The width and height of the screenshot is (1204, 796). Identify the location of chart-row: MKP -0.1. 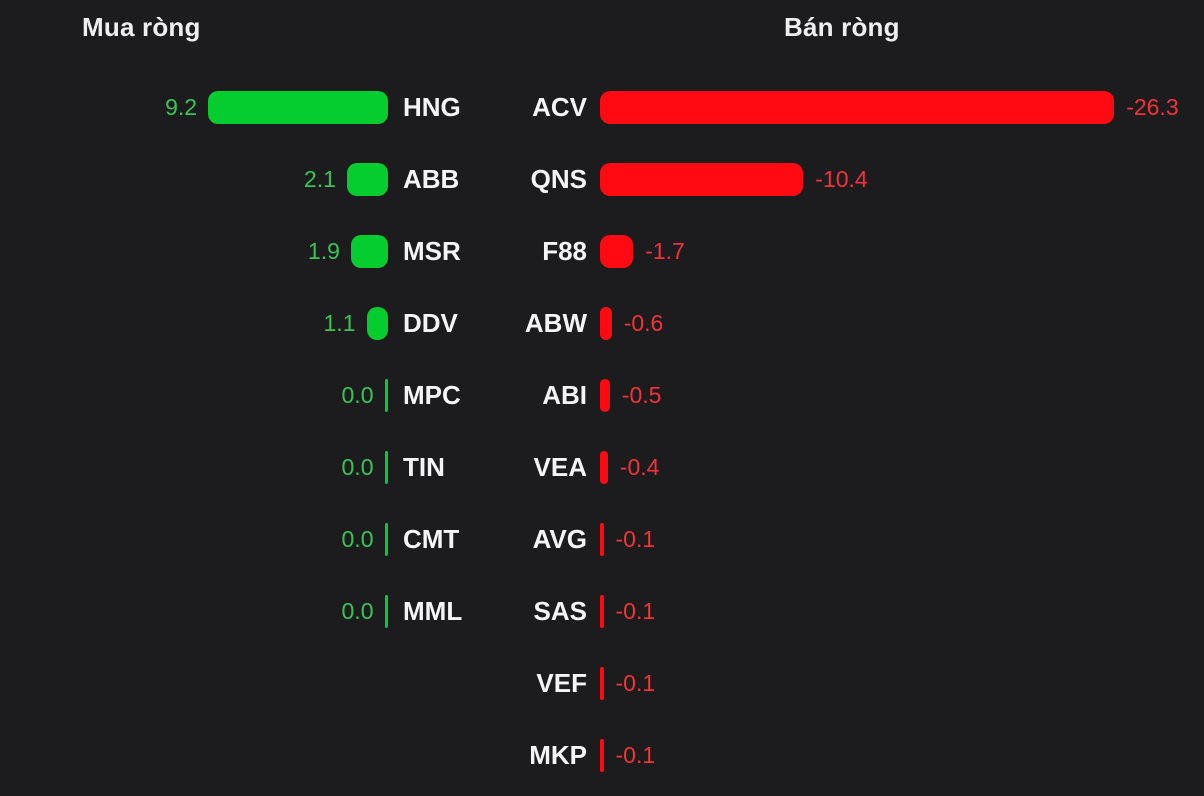
(602, 755).